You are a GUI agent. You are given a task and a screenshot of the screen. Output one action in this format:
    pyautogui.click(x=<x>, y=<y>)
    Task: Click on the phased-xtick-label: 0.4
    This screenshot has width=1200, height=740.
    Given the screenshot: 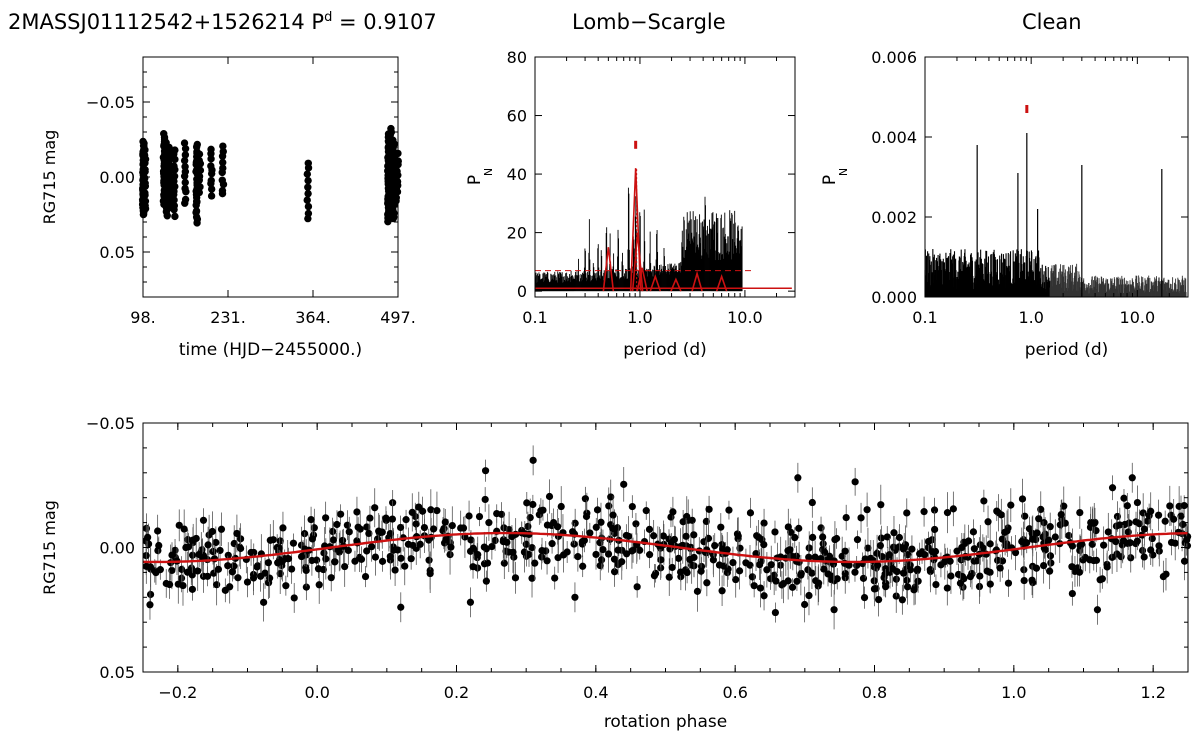 What is the action you would take?
    pyautogui.click(x=595, y=692)
    